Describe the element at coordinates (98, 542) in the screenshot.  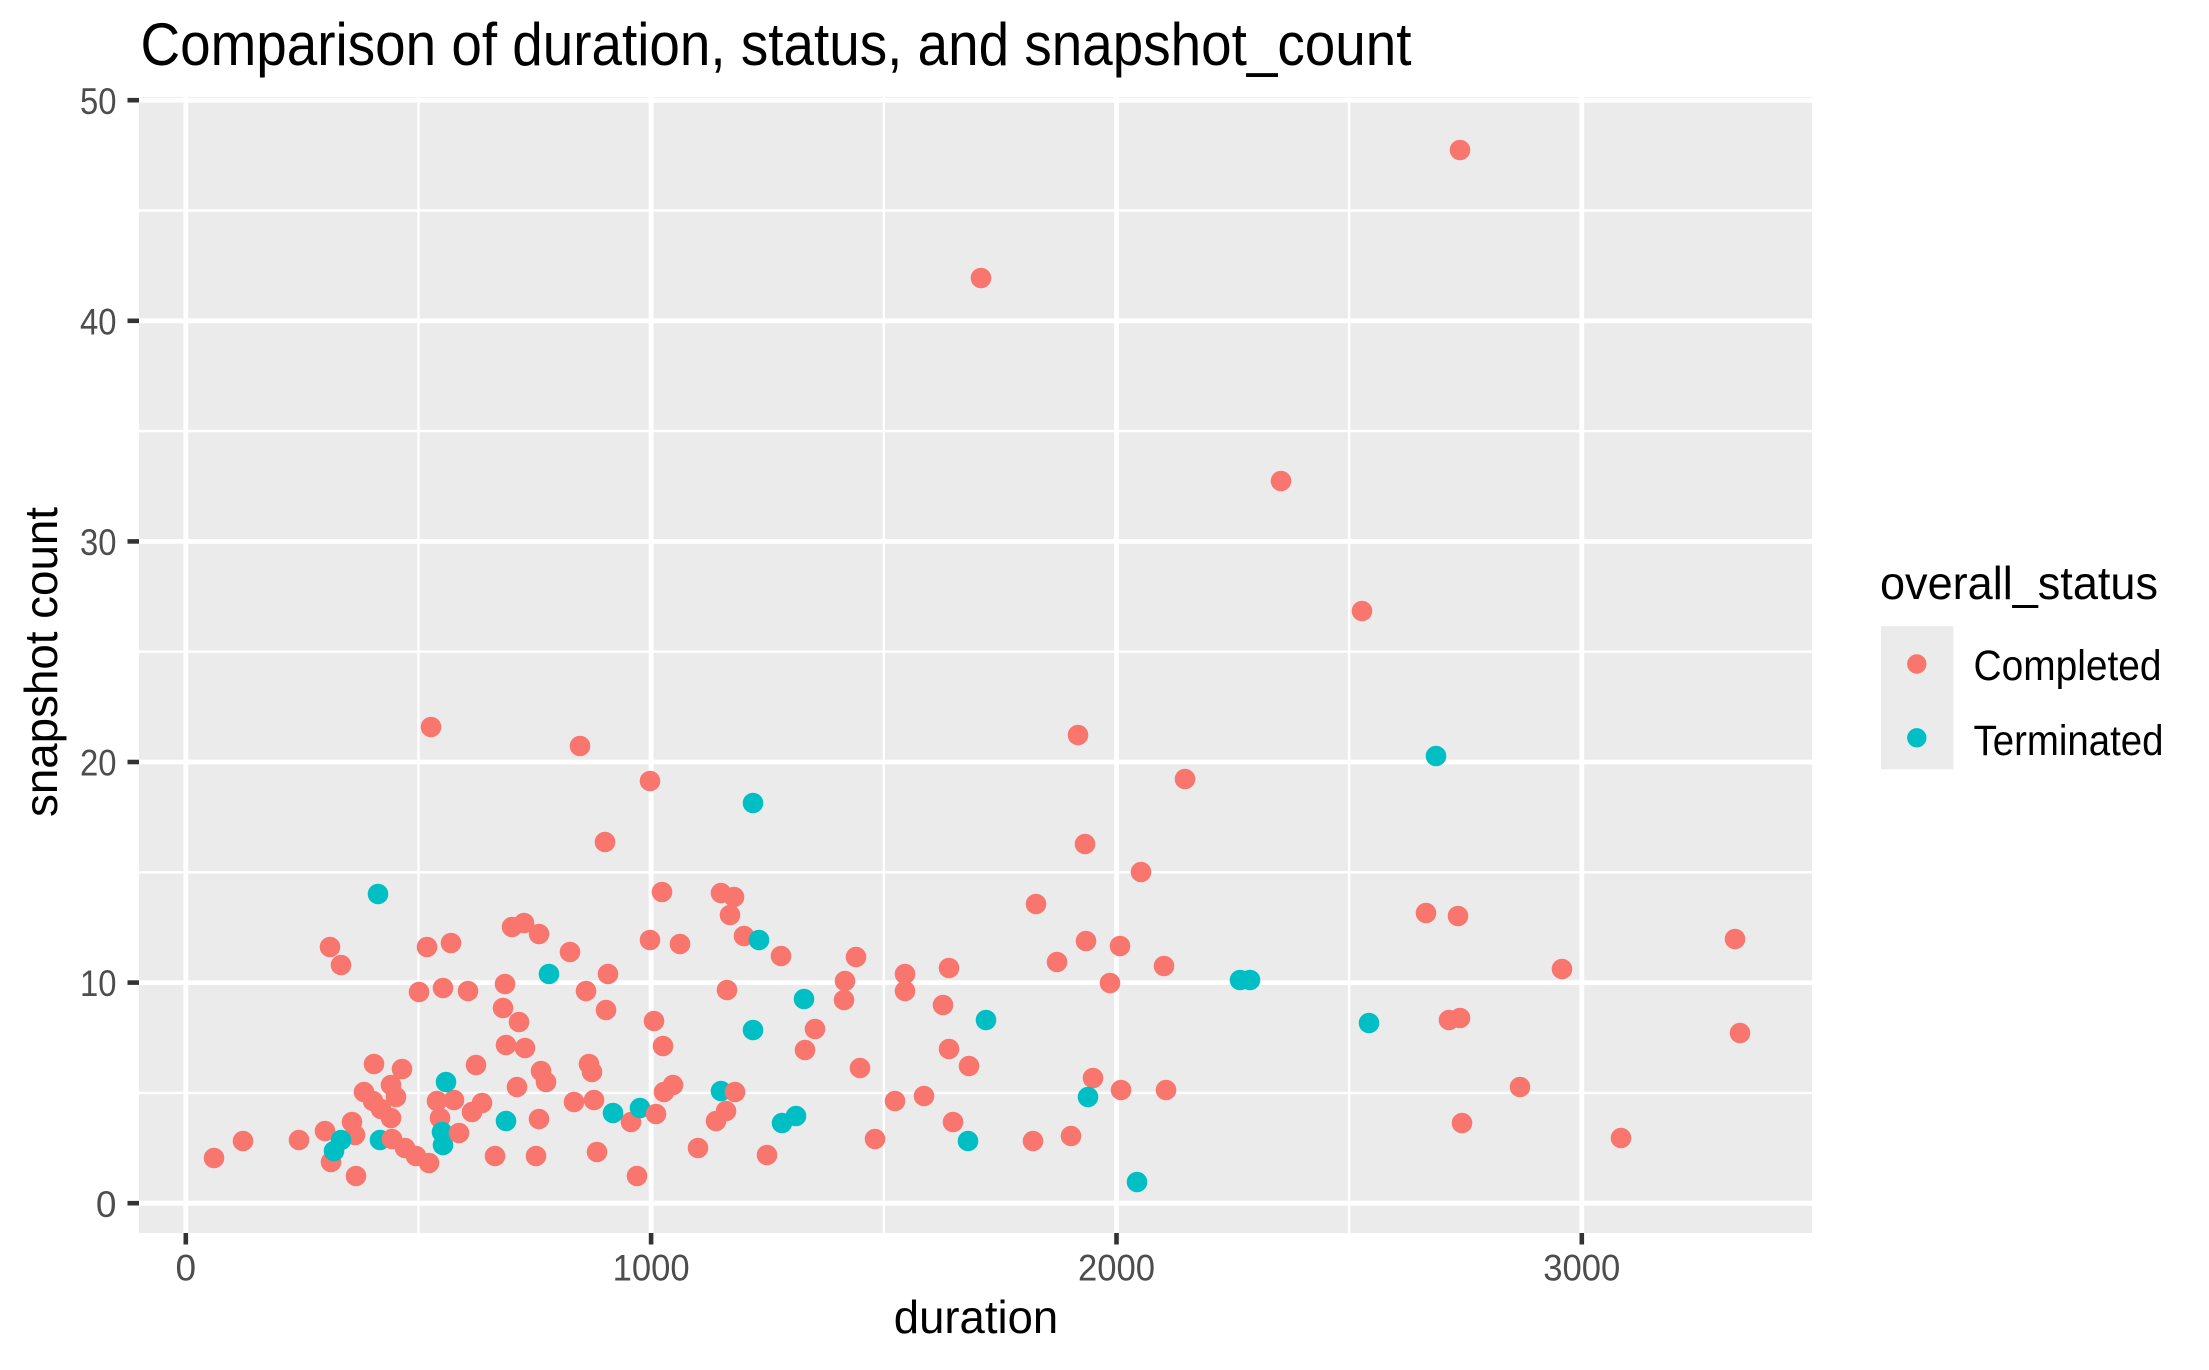
I see `svg-text: 30` at that location.